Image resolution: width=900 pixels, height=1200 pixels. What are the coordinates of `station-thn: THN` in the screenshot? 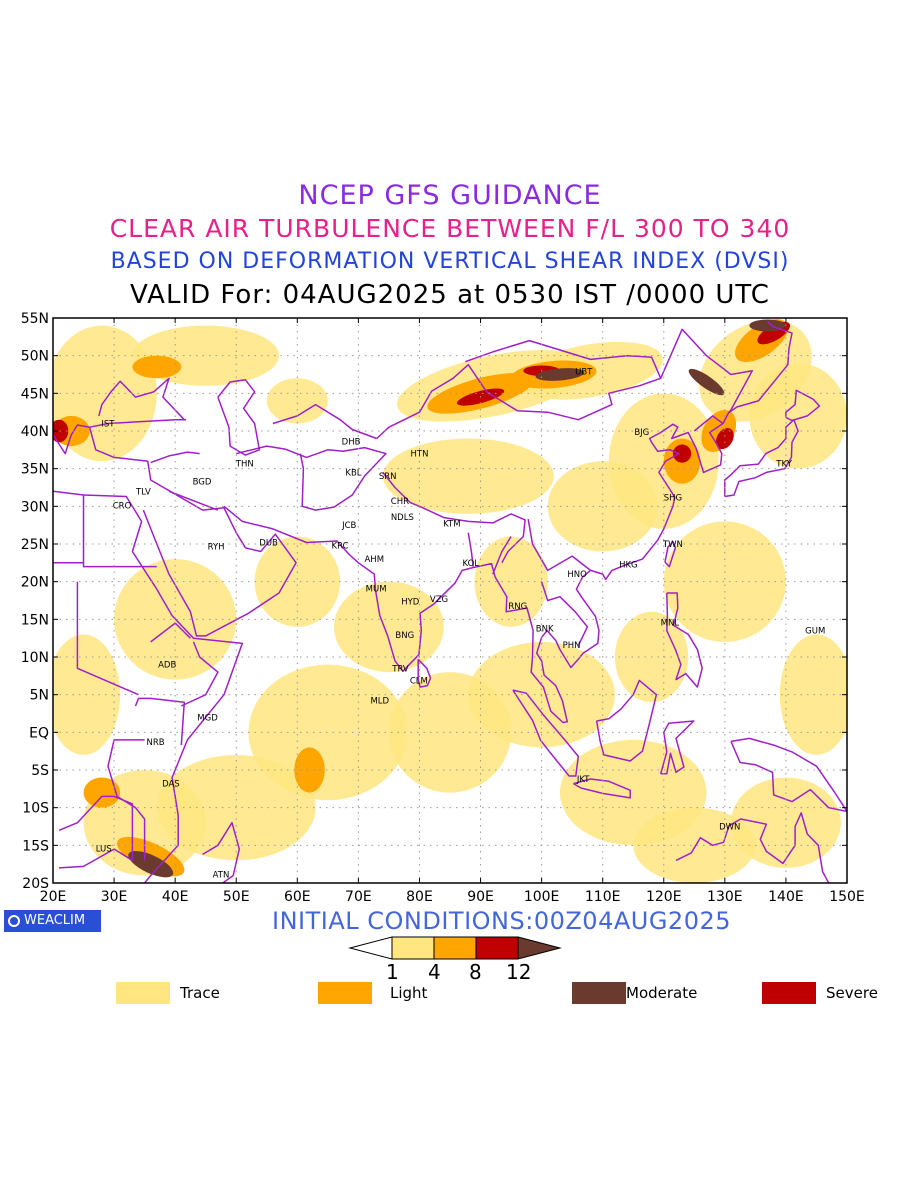 It's located at (244, 464).